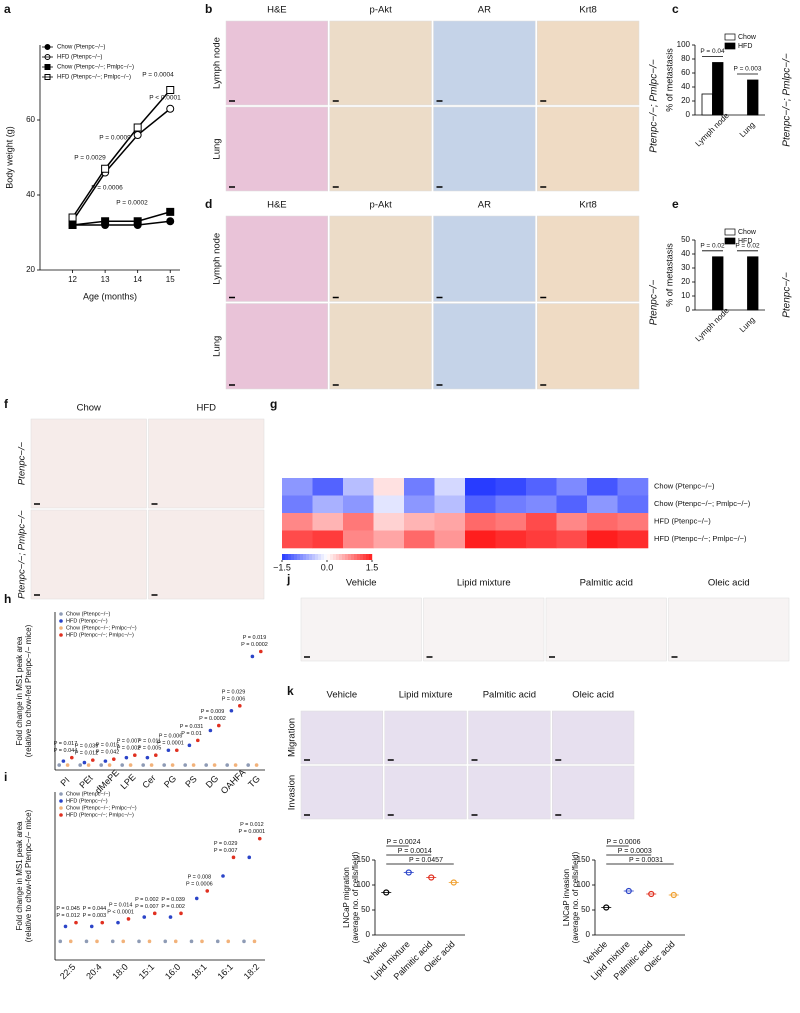  I want to click on legend-swatch, so click(730, 37).